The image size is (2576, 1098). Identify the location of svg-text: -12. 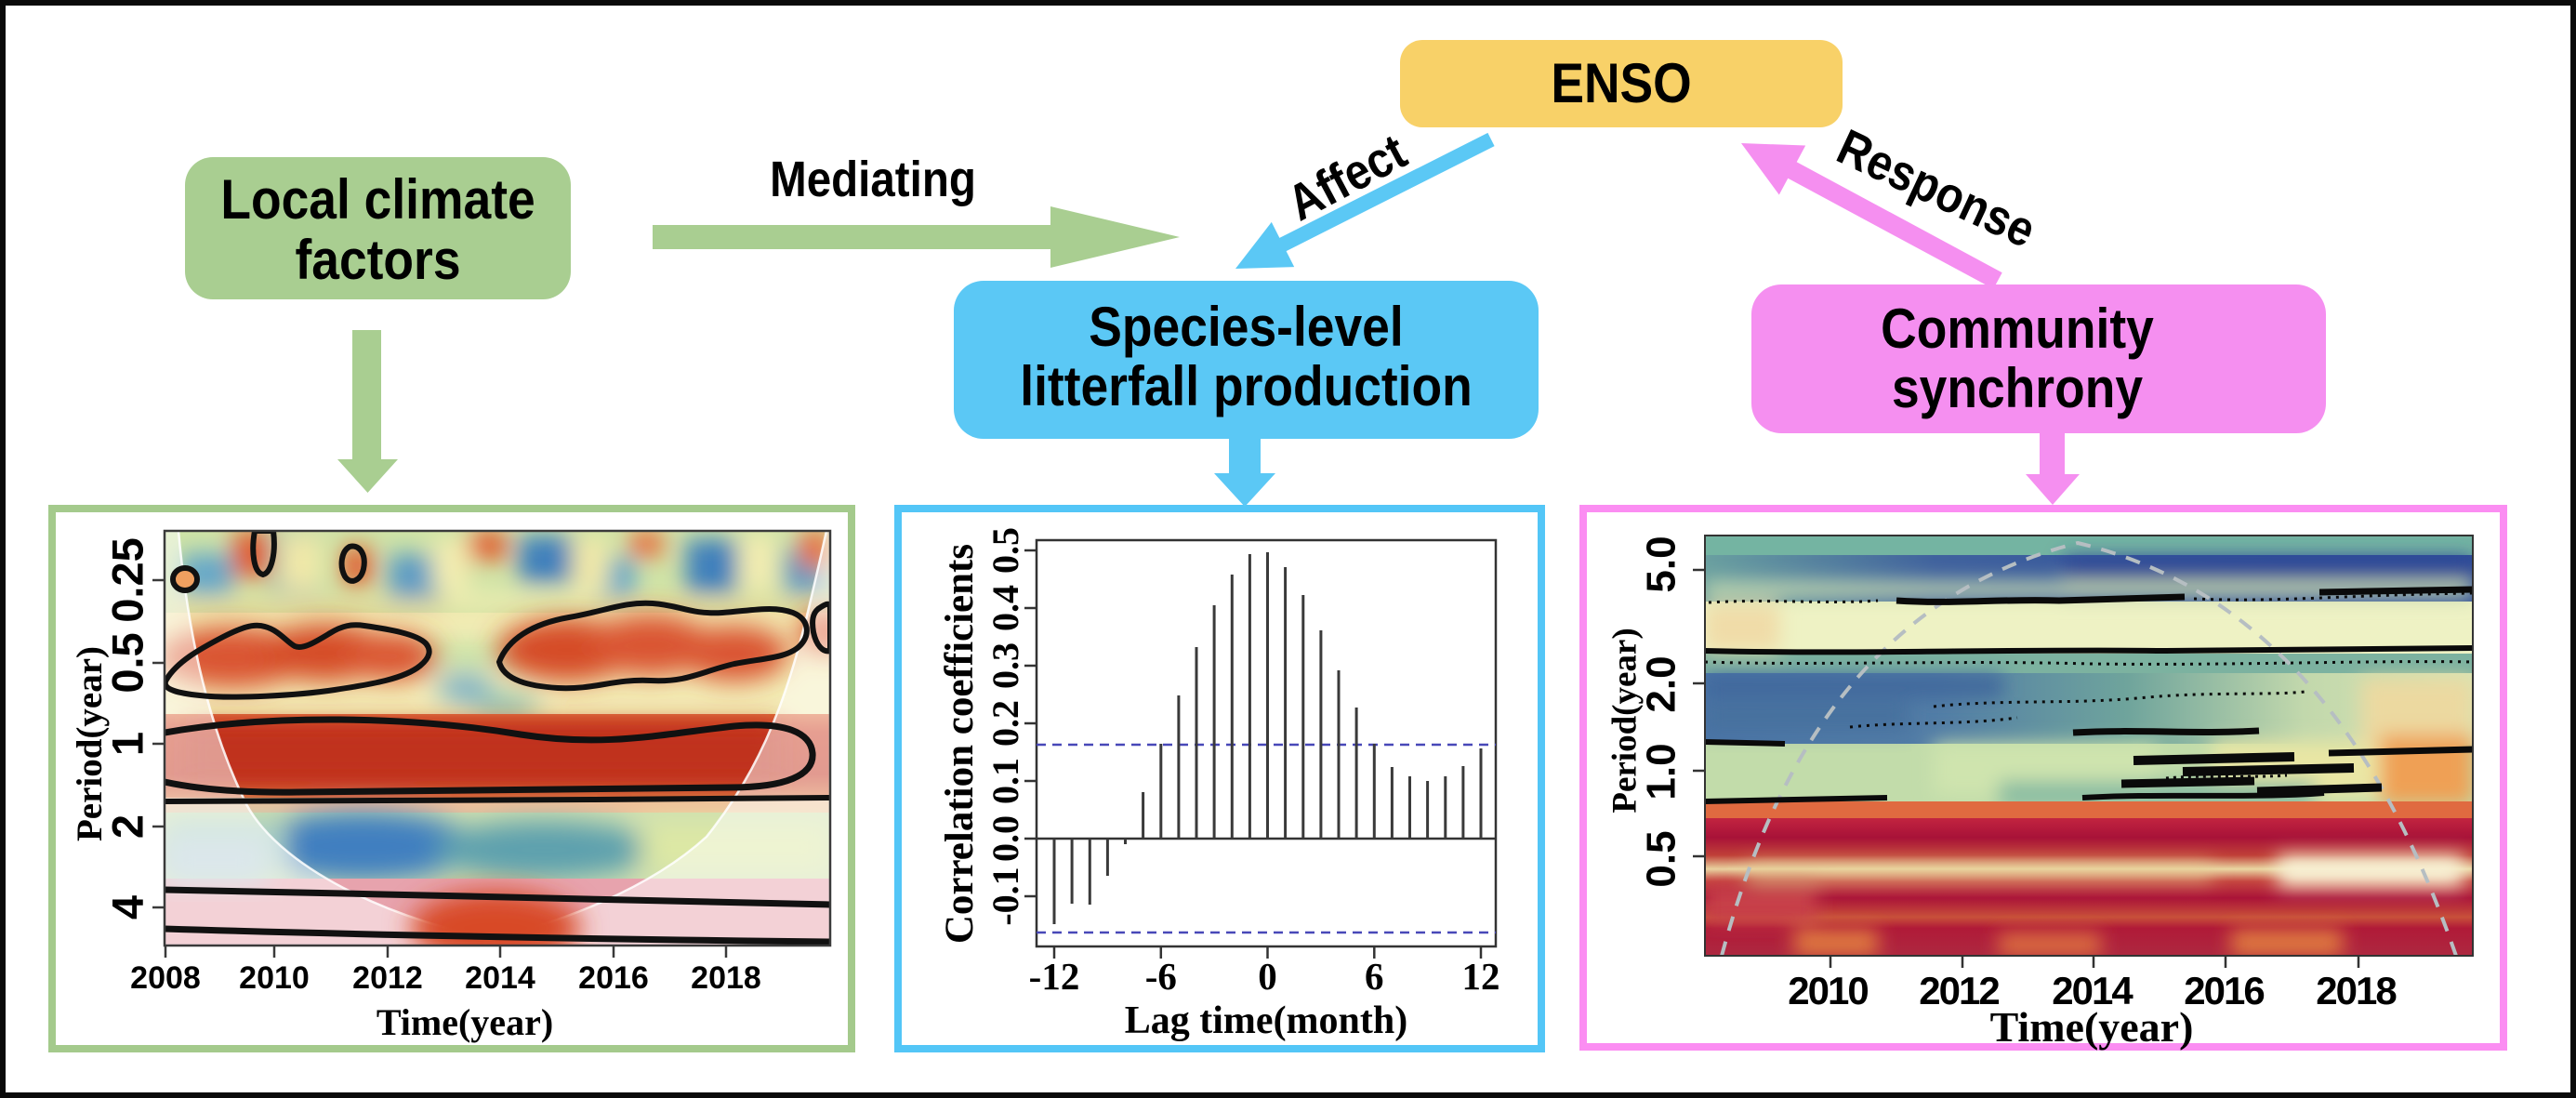
(1054, 976).